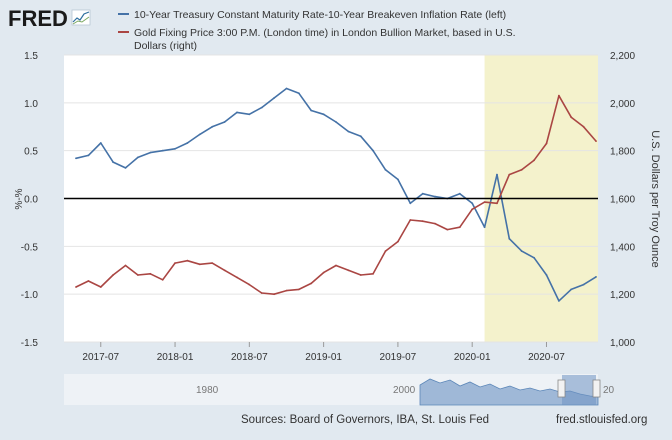 The image size is (672, 440). What do you see at coordinates (249, 357) in the screenshot?
I see `x-tick-label: 2018-07` at bounding box center [249, 357].